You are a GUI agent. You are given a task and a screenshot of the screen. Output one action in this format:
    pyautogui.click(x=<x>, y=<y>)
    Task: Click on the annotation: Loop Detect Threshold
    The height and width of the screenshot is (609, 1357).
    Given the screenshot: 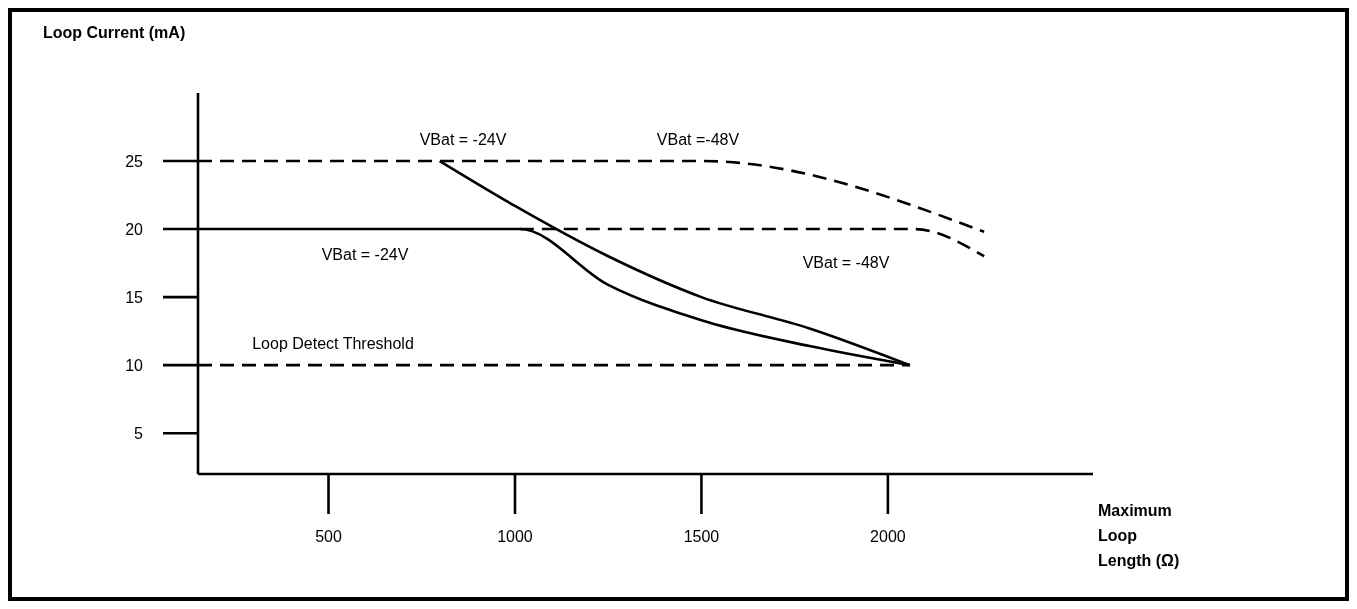 What is the action you would take?
    pyautogui.click(x=333, y=343)
    